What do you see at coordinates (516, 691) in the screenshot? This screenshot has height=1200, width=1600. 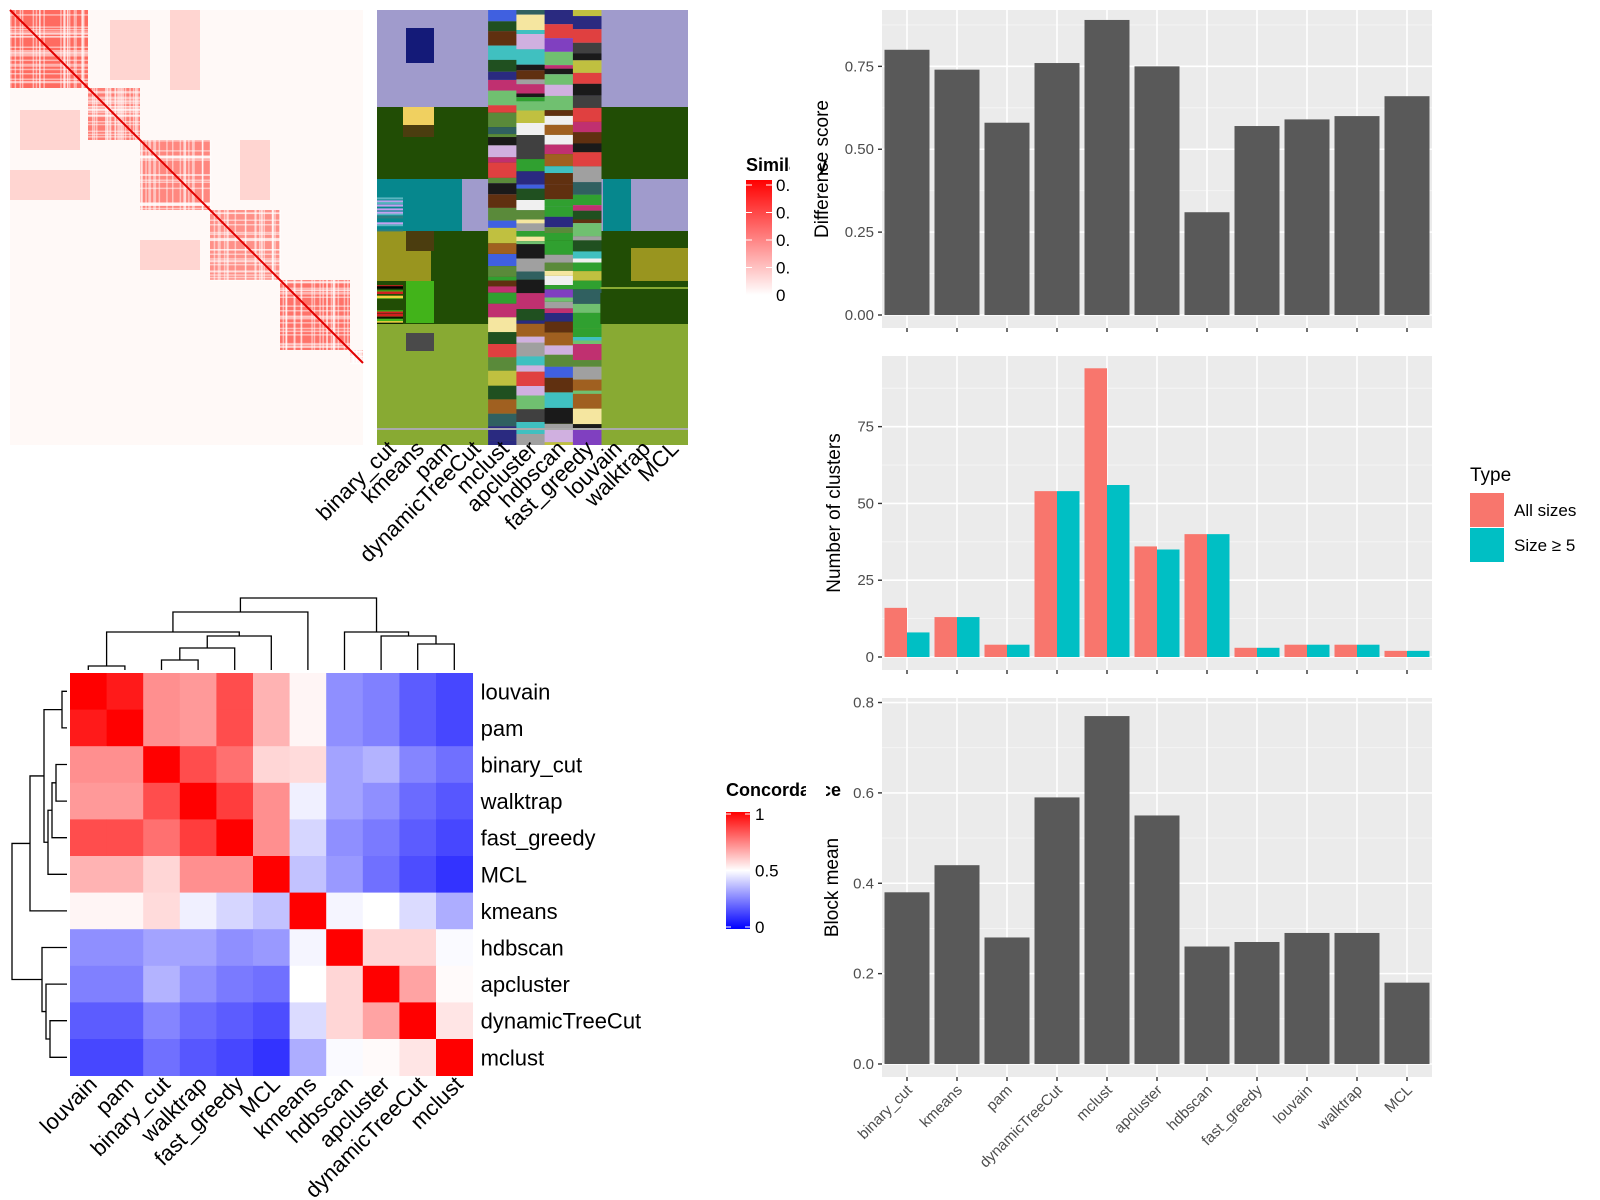 I see `concordance-row-label: louvain` at bounding box center [516, 691].